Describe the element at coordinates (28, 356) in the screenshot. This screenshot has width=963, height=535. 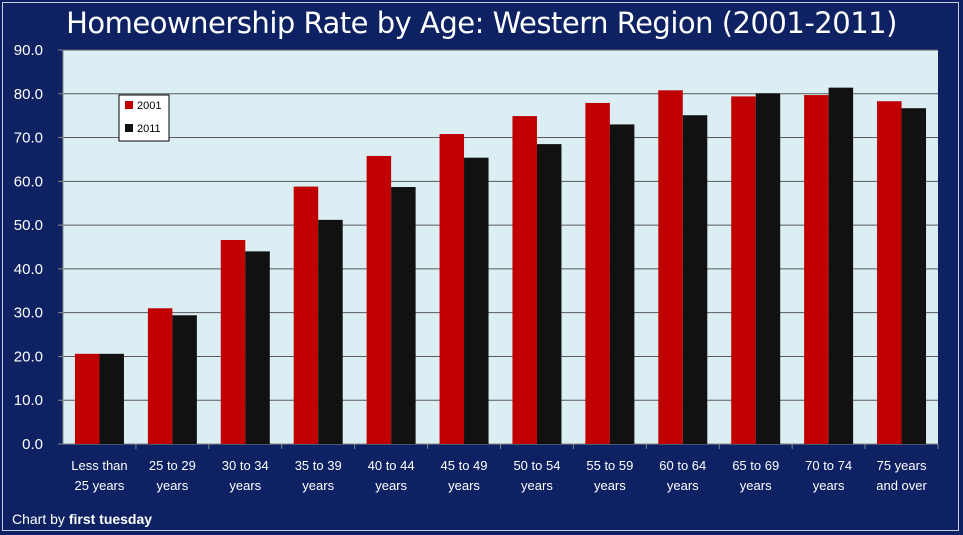
I see `y-tick-label: 20.0` at that location.